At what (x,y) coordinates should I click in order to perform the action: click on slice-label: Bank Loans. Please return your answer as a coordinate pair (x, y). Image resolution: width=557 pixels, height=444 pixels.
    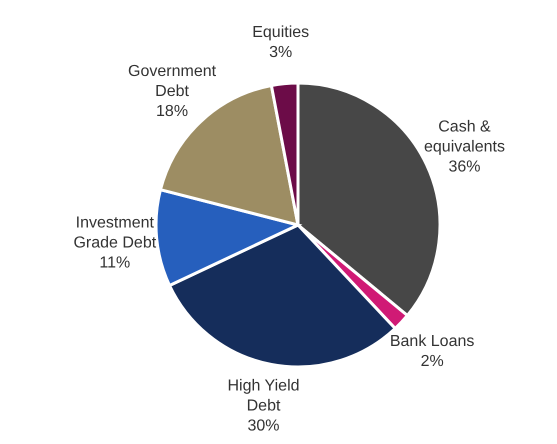
    Looking at the image, I should click on (432, 341).